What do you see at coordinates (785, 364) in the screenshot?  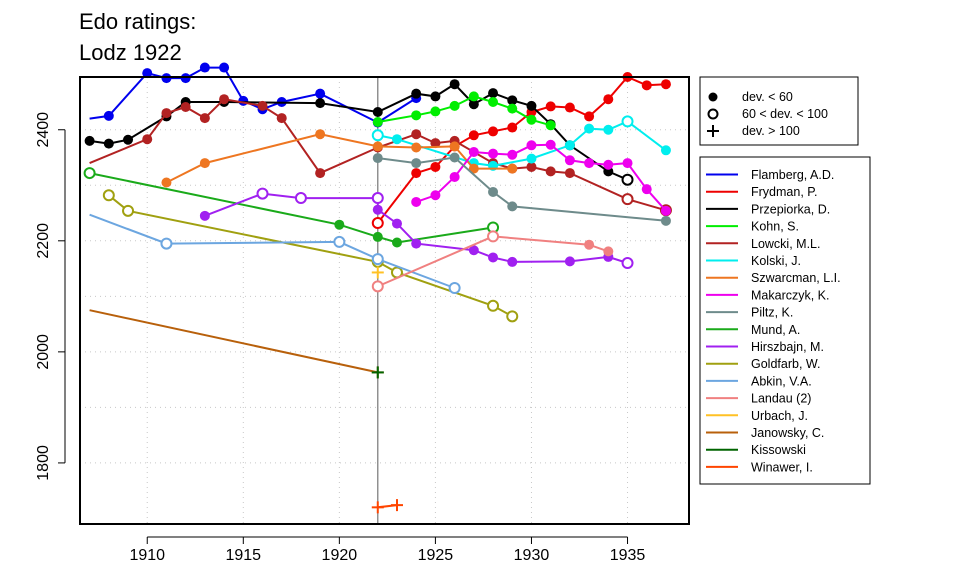 I see `series-legend-label: Goldfarb, W.` at bounding box center [785, 364].